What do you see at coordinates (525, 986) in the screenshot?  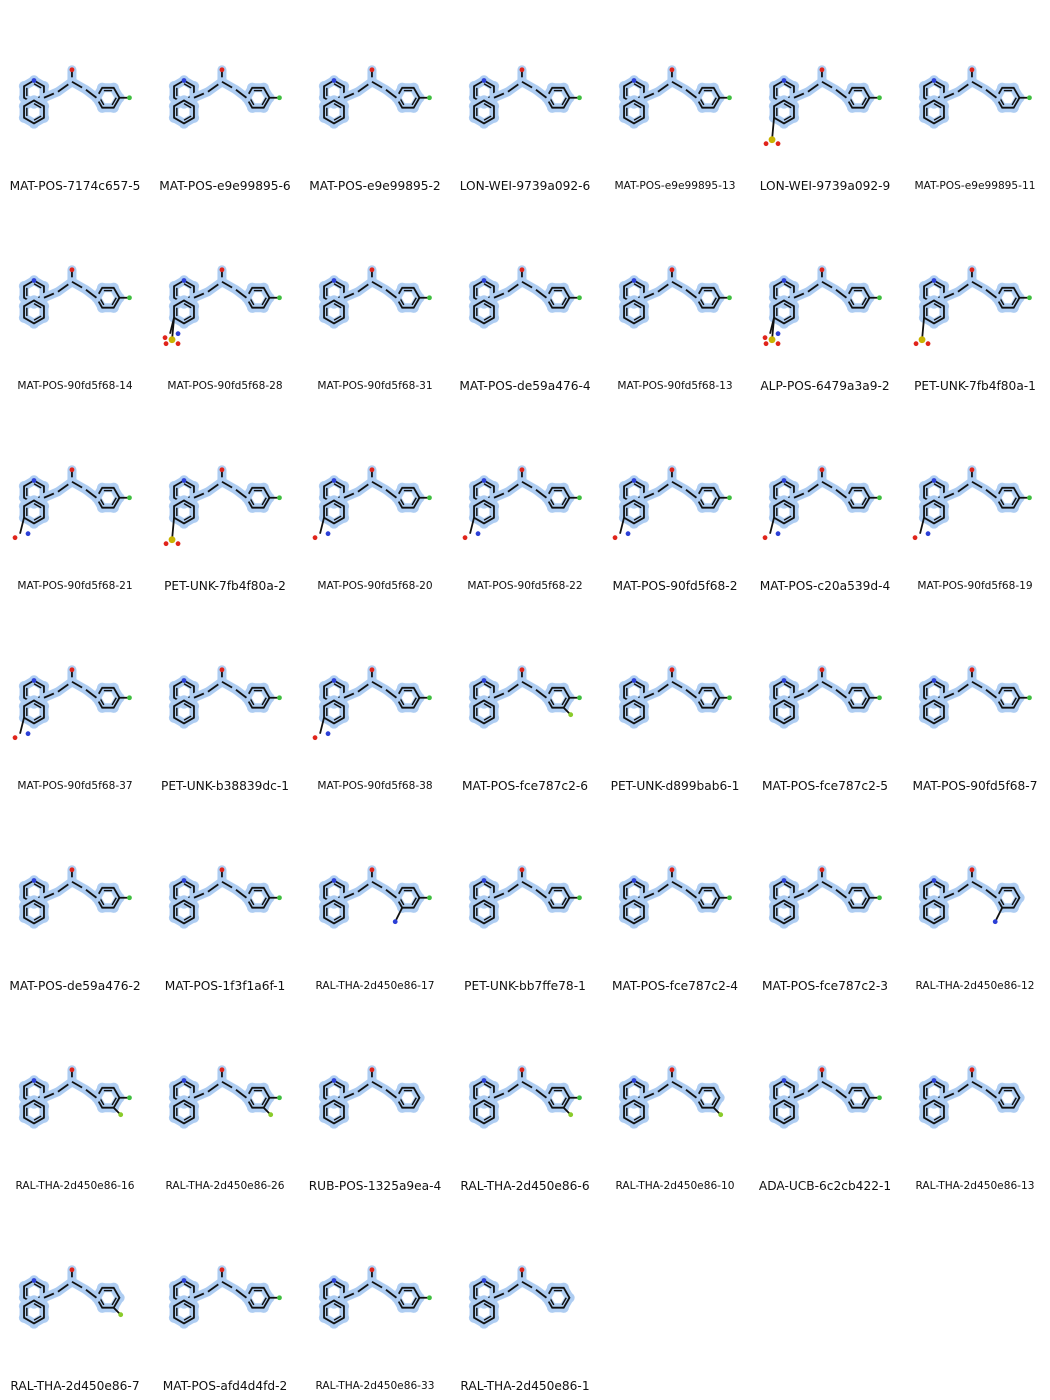 I see `compound-id-label: PET-UNK-bb7ffe78-1` at bounding box center [525, 986].